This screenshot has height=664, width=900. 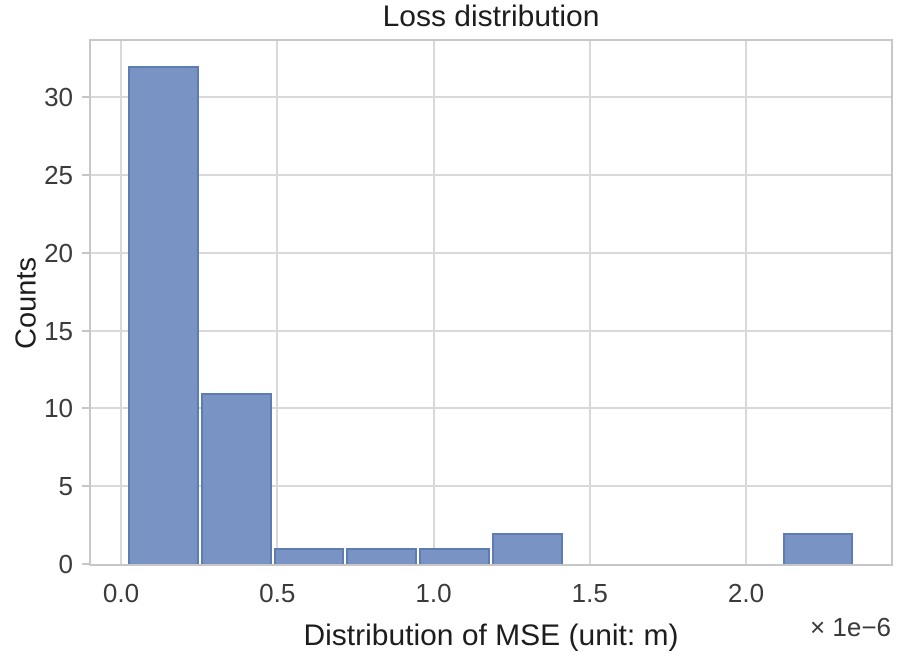 I want to click on y-tick-label: 20, so click(x=58, y=252).